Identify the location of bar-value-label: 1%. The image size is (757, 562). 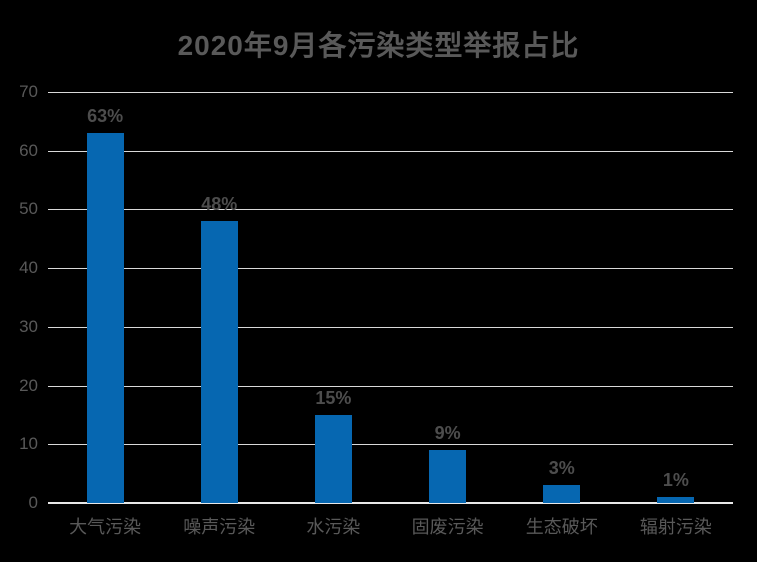
(675, 480).